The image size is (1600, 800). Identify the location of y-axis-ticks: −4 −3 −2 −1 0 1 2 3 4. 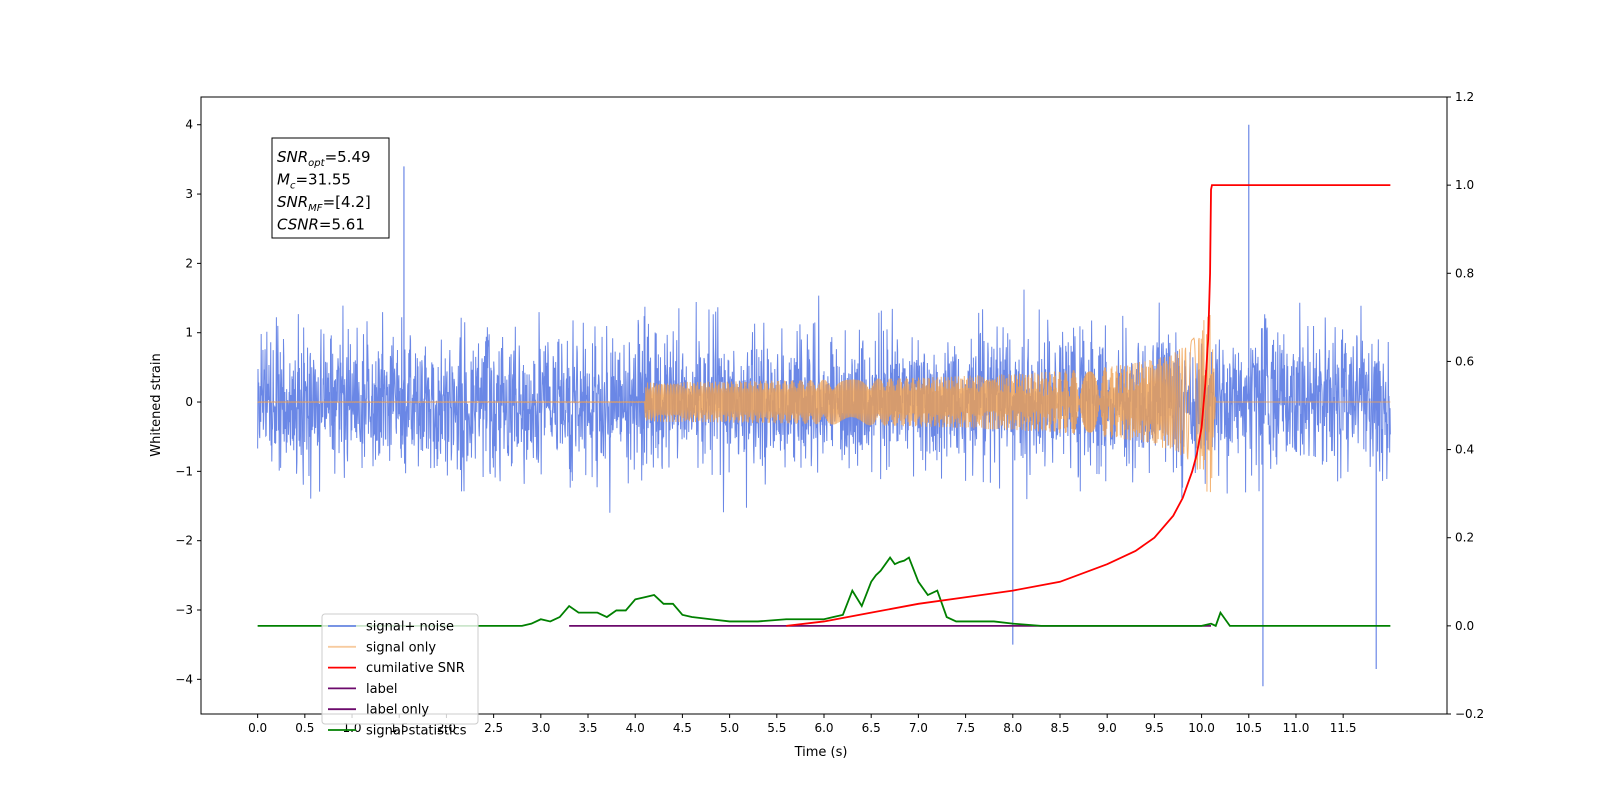
(188, 402).